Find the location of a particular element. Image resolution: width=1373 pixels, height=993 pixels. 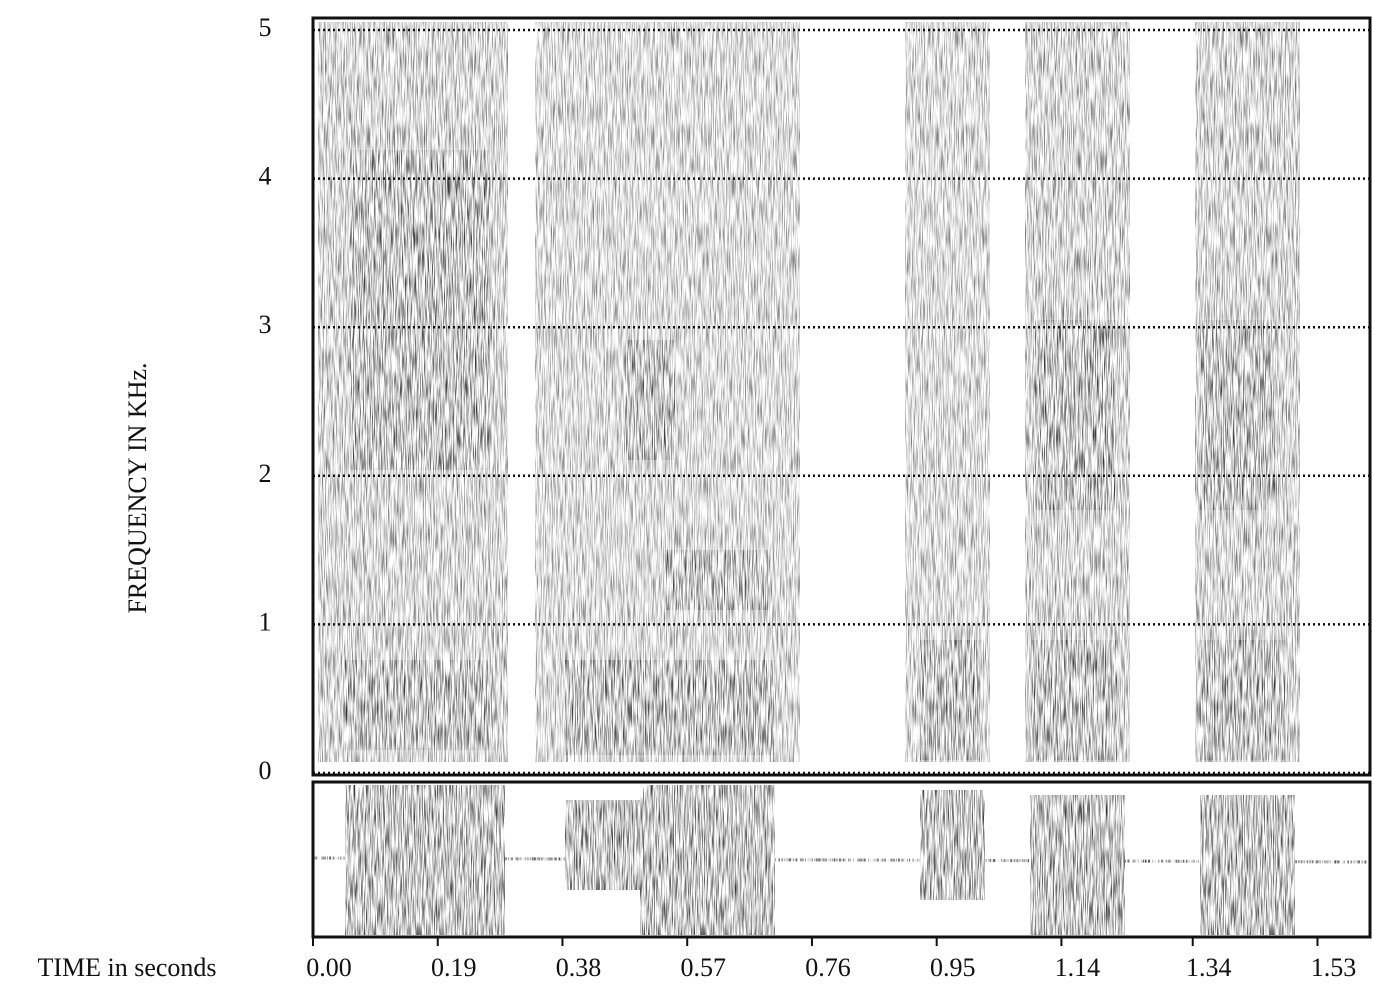

x-tick-label: 0.76 is located at coordinates (828, 967).